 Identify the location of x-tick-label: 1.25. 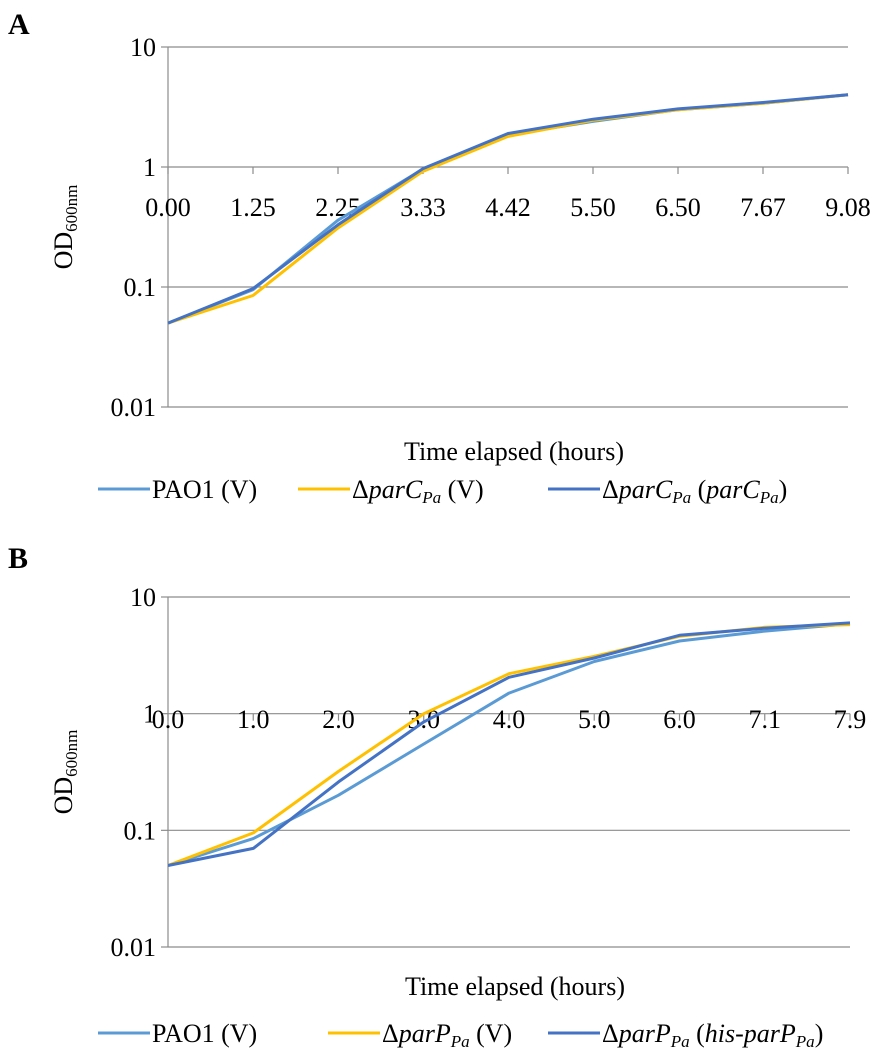
(253, 207).